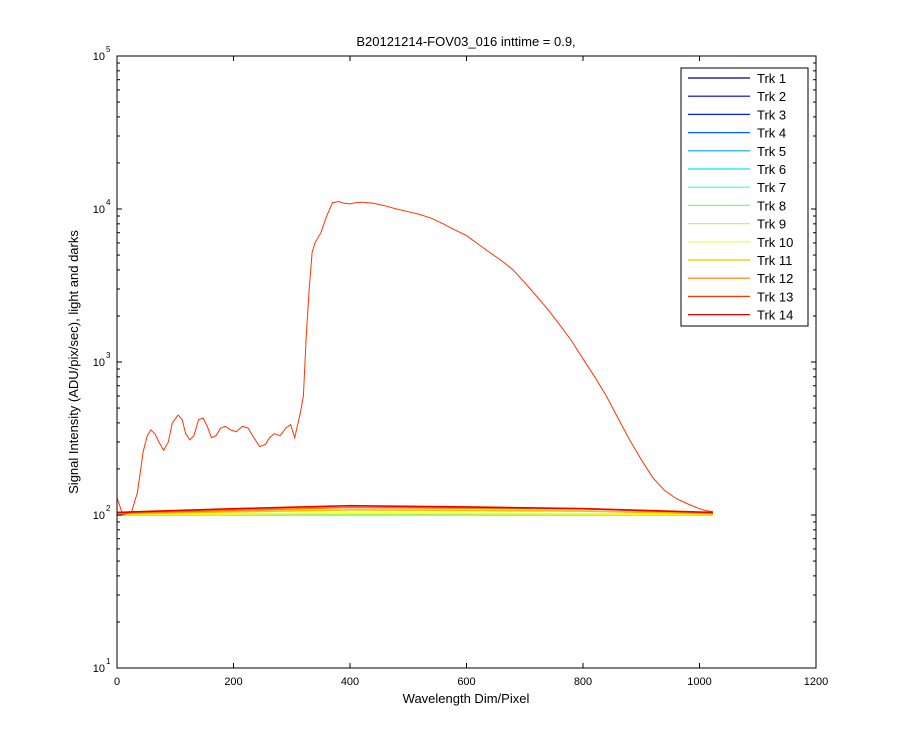  What do you see at coordinates (771, 151) in the screenshot?
I see `legend-label-trk-5: Trk 5` at bounding box center [771, 151].